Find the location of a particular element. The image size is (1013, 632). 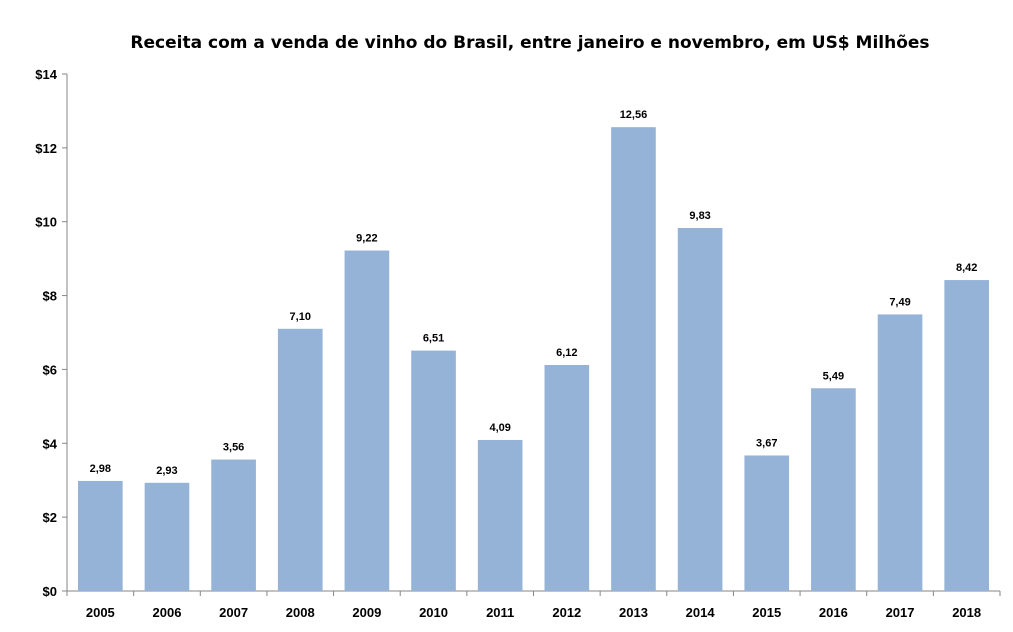

x-tick-label: 2010 is located at coordinates (433, 612).